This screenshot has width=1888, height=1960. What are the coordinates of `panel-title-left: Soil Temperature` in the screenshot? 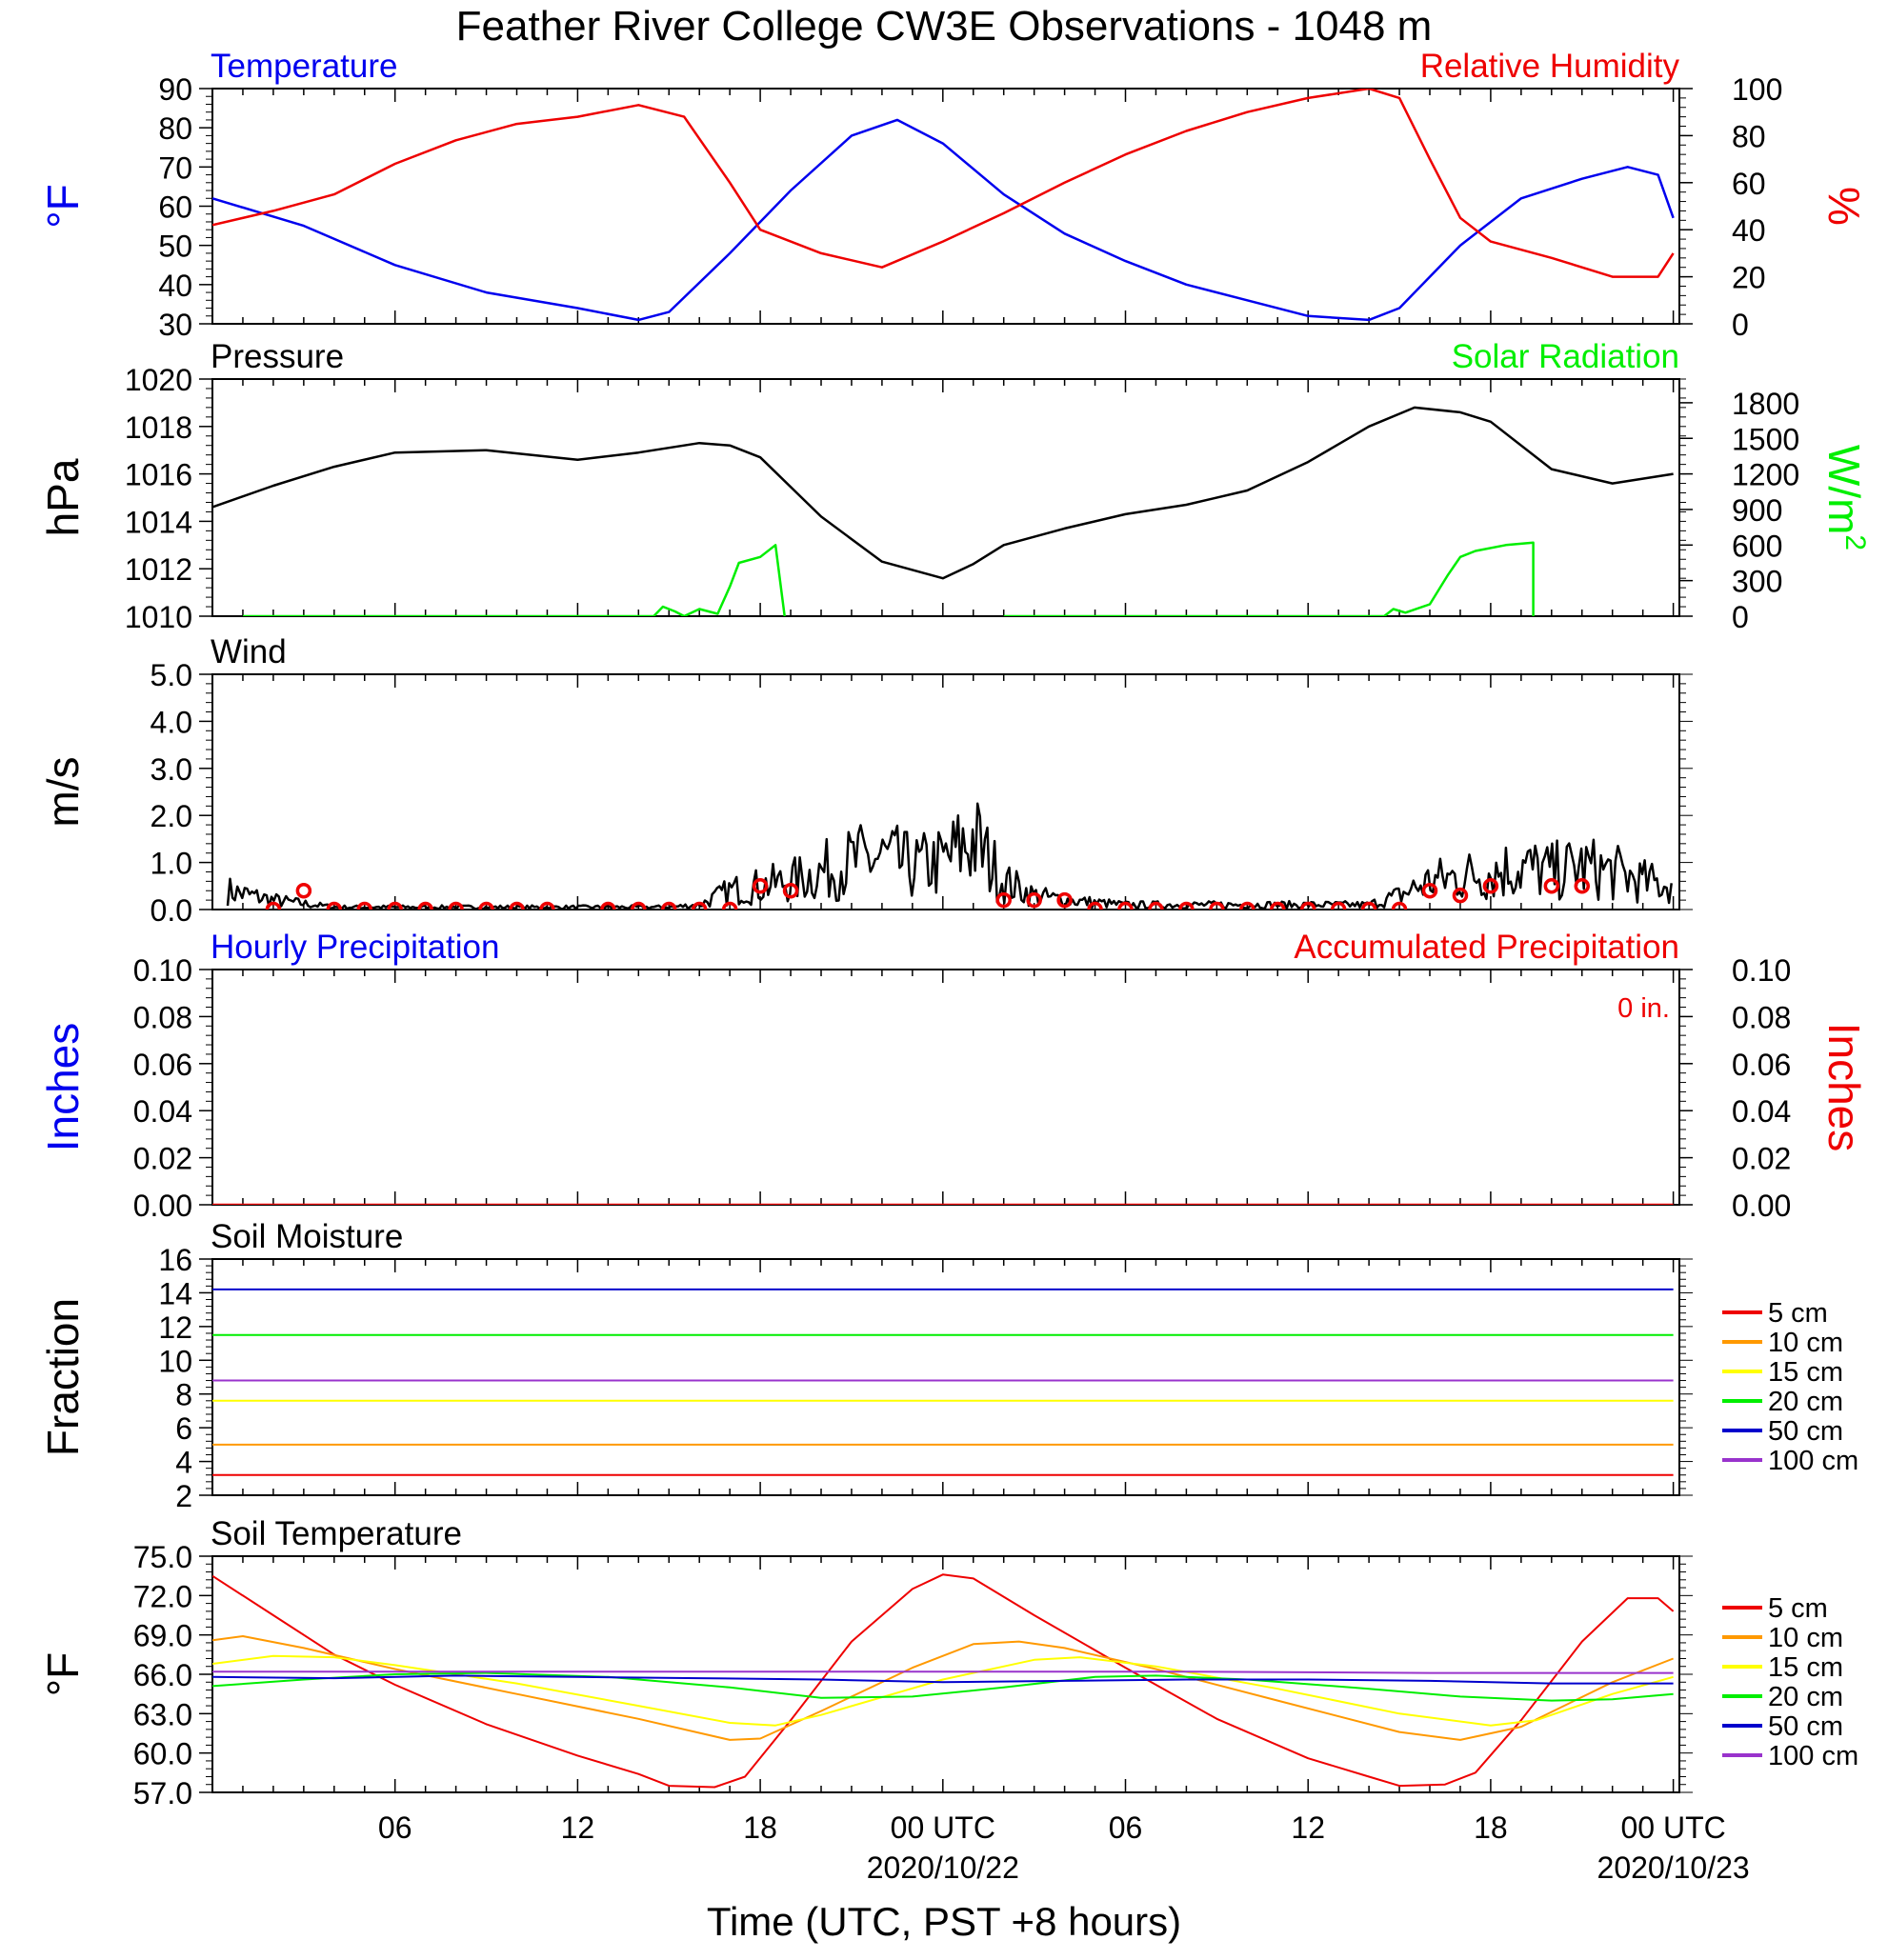 It's located at (336, 1533).